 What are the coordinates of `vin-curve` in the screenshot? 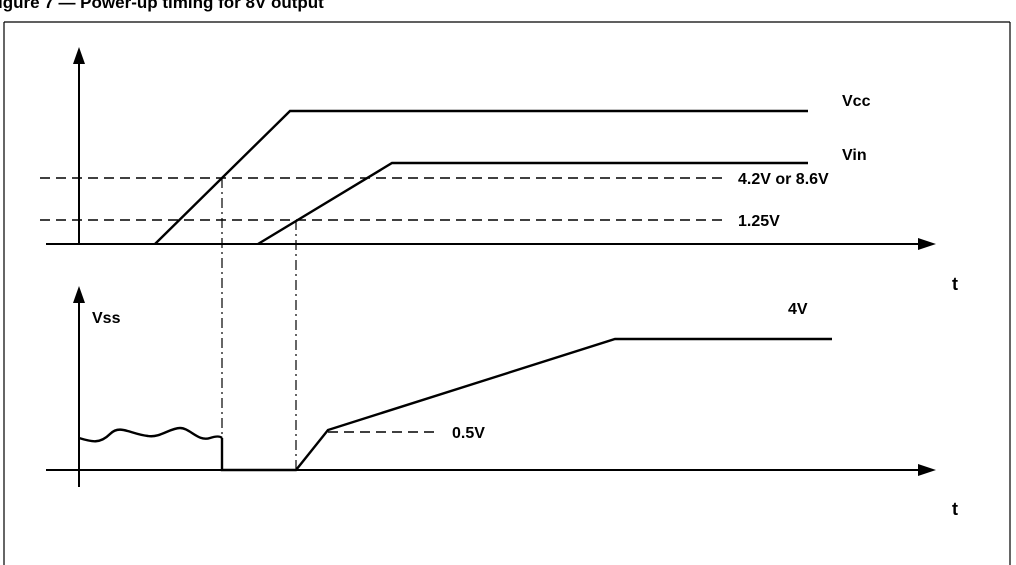 It's located at (532, 203).